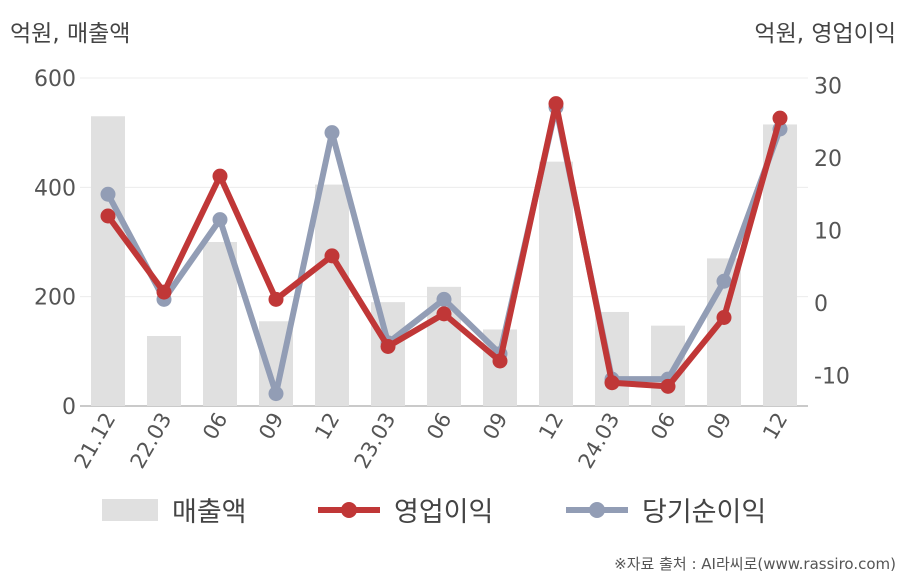  What do you see at coordinates (130, 509) in the screenshot?
I see `legend-swatch-revenue` at bounding box center [130, 509].